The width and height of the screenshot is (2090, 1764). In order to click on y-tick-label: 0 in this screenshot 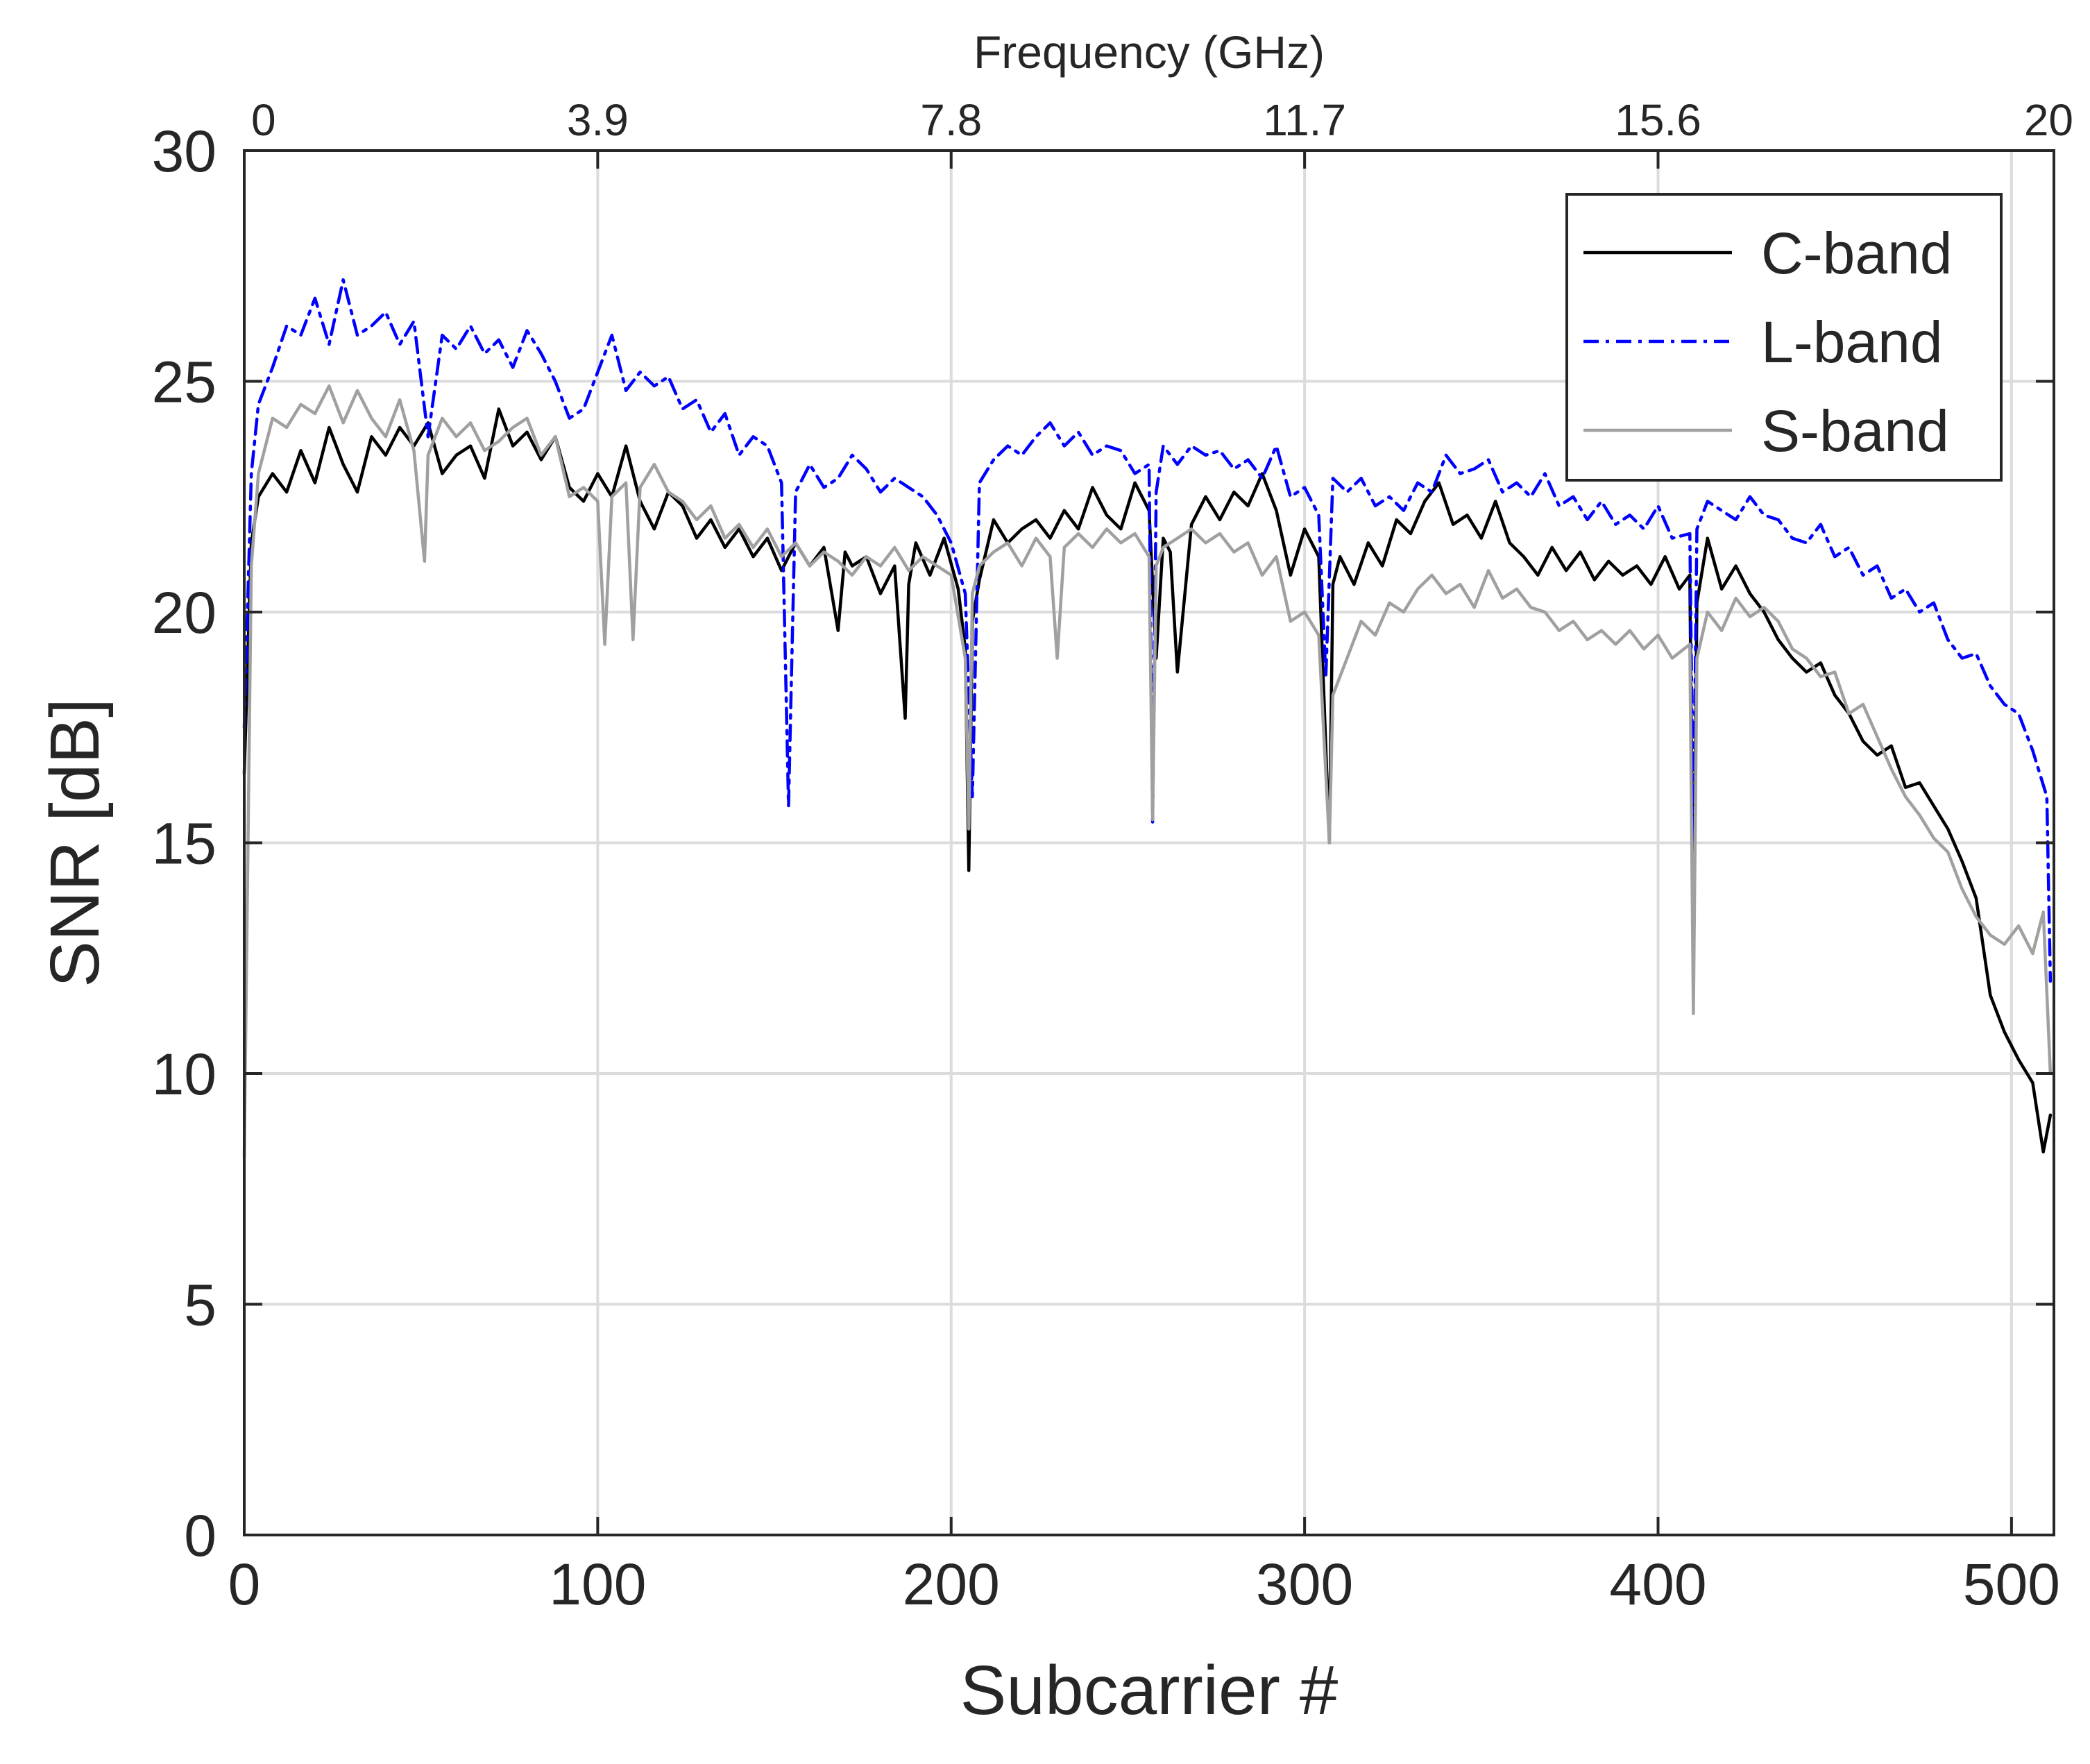, I will do `click(200, 1536)`.